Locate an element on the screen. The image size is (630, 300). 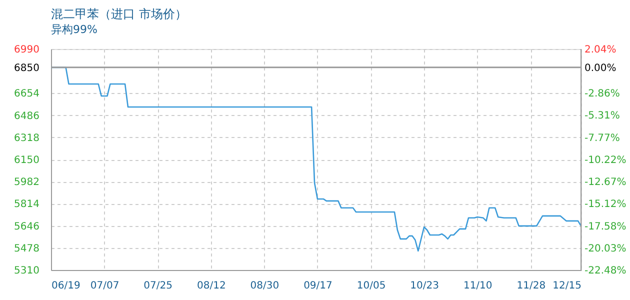
x-tick-label: 07/25 is located at coordinates (158, 286).